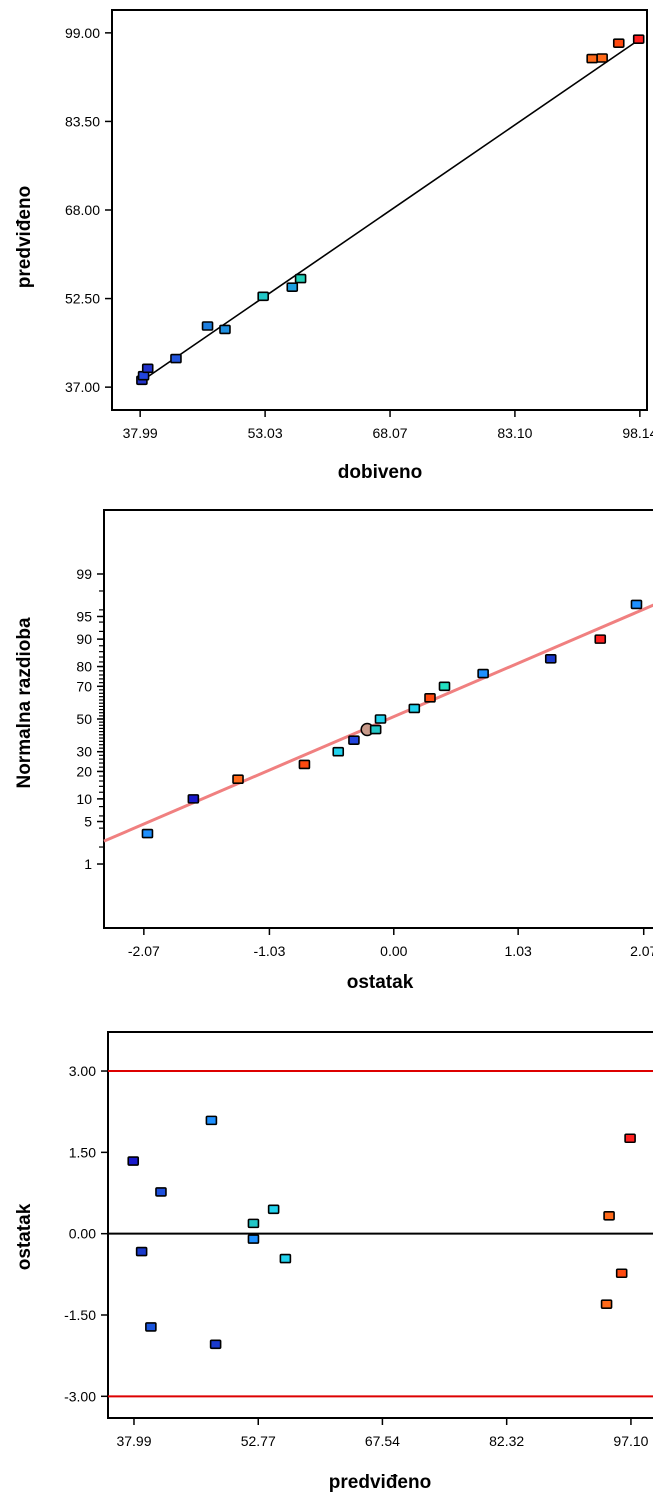  Describe the element at coordinates (84, 752) in the screenshot. I see `y-tick-label: 30` at that location.